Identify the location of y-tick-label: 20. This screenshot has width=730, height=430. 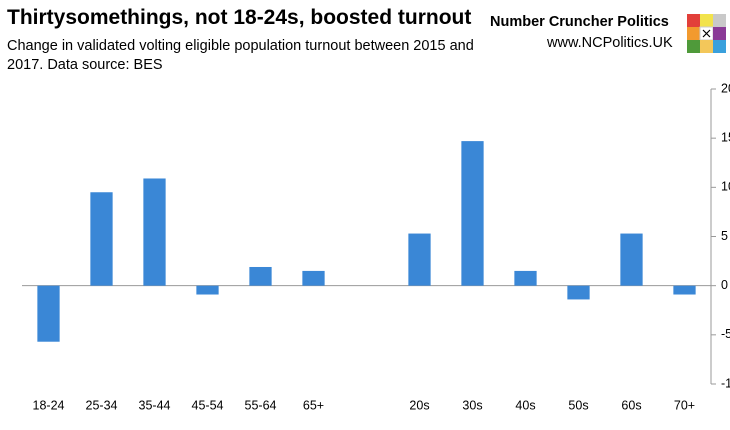
(725, 88).